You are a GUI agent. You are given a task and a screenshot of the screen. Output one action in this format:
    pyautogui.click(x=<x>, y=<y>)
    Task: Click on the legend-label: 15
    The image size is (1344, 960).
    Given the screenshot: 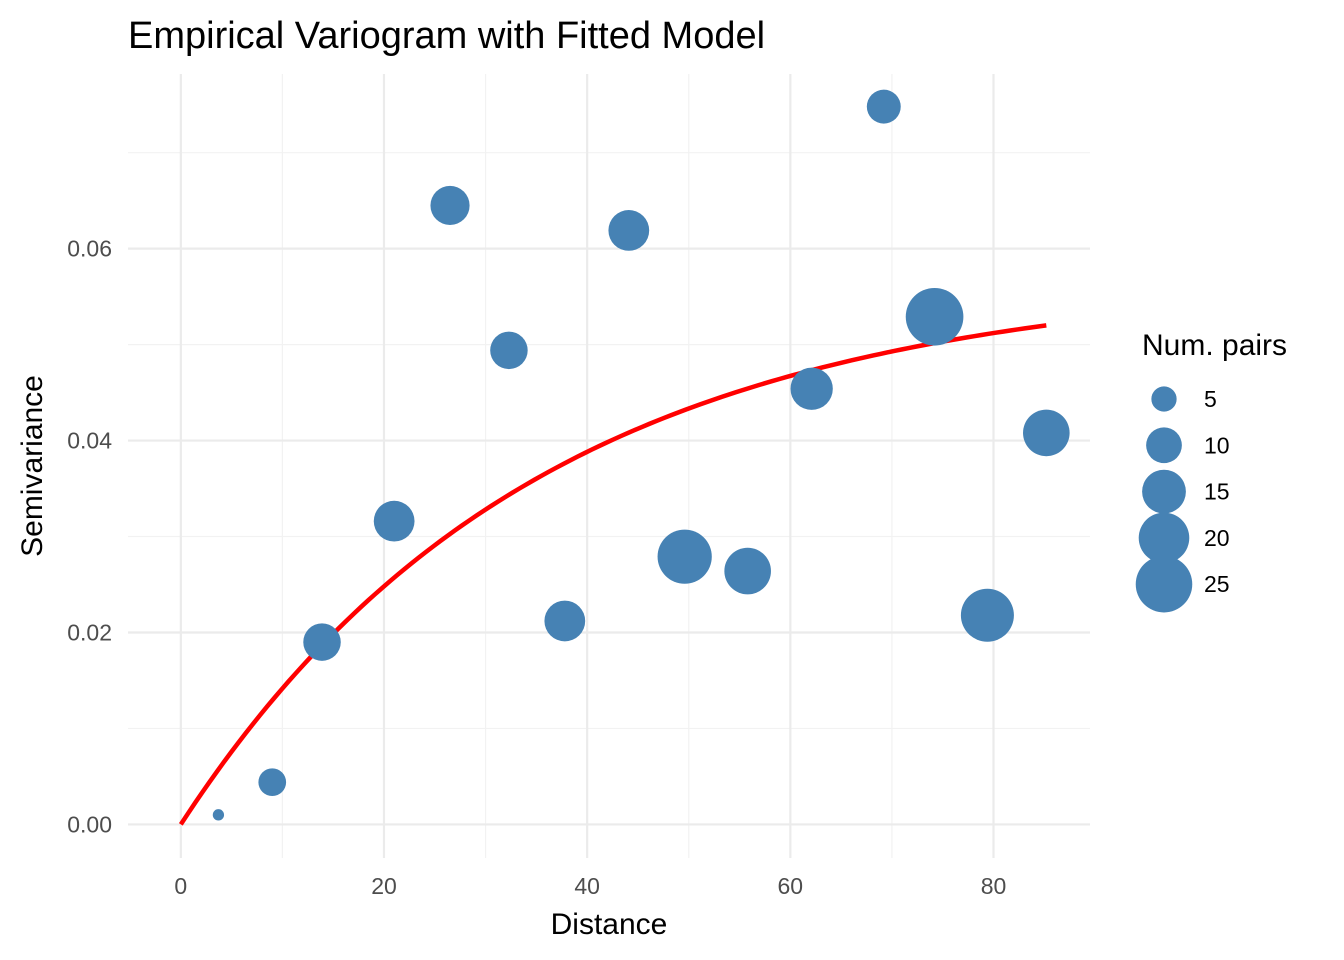 What is the action you would take?
    pyautogui.click(x=1217, y=492)
    